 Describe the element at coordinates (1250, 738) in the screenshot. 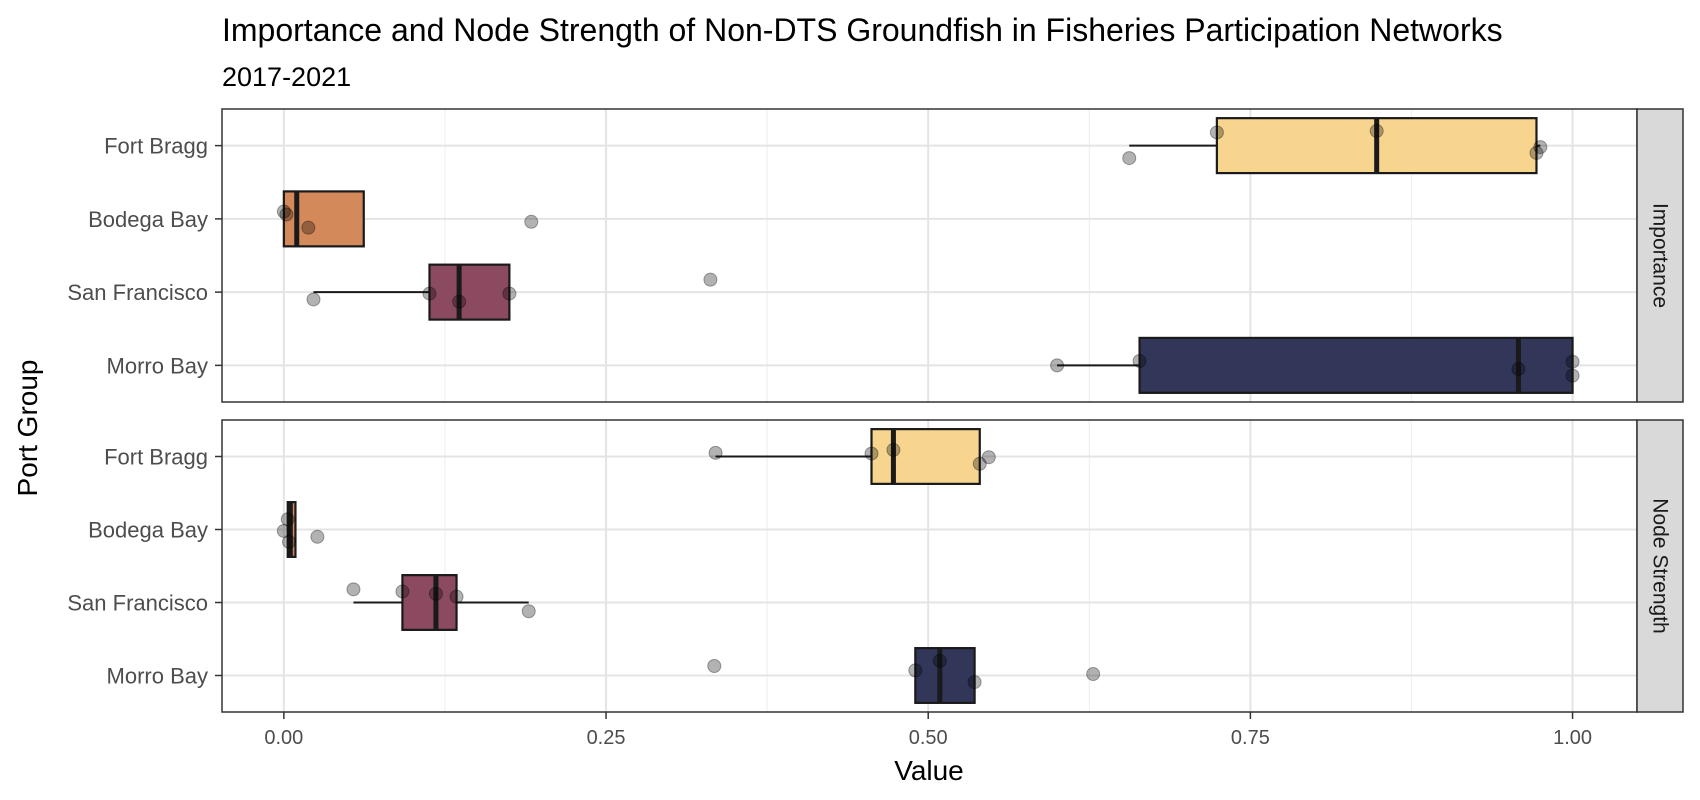

I see `x-tick-label: 0.75` at that location.